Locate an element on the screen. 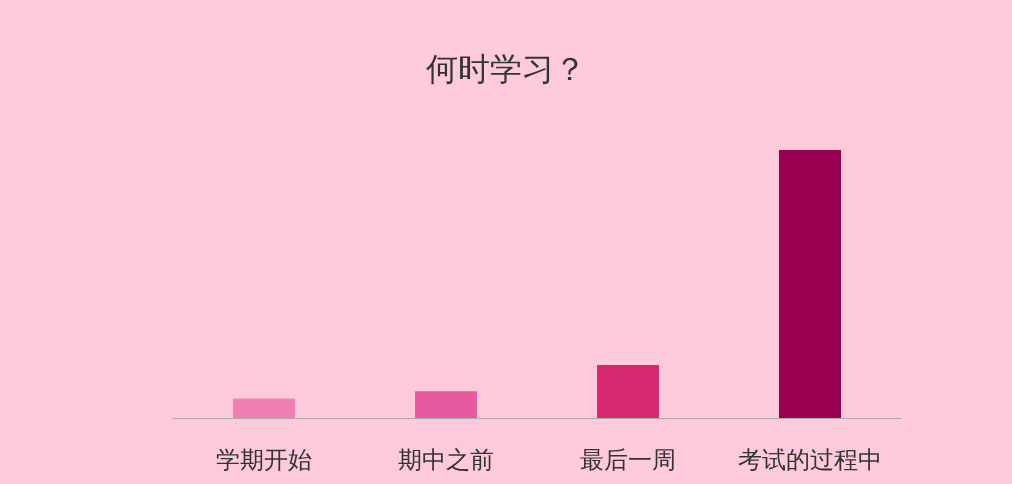  chart-title: 何时学习？ is located at coordinates (506, 69).